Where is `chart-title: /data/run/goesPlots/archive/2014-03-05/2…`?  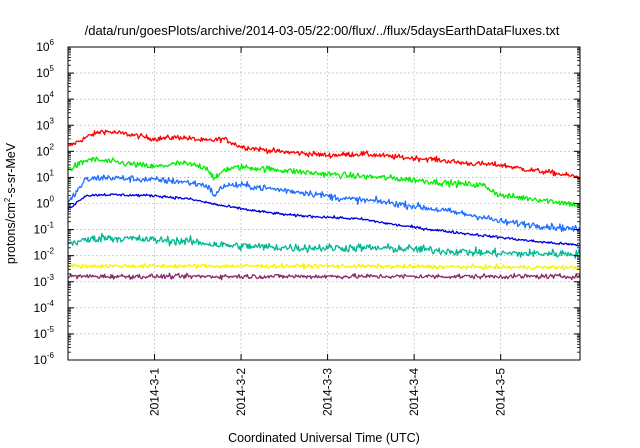
chart-title: /data/run/goesPlots/archive/2014-03-05/2… is located at coordinates (322, 30).